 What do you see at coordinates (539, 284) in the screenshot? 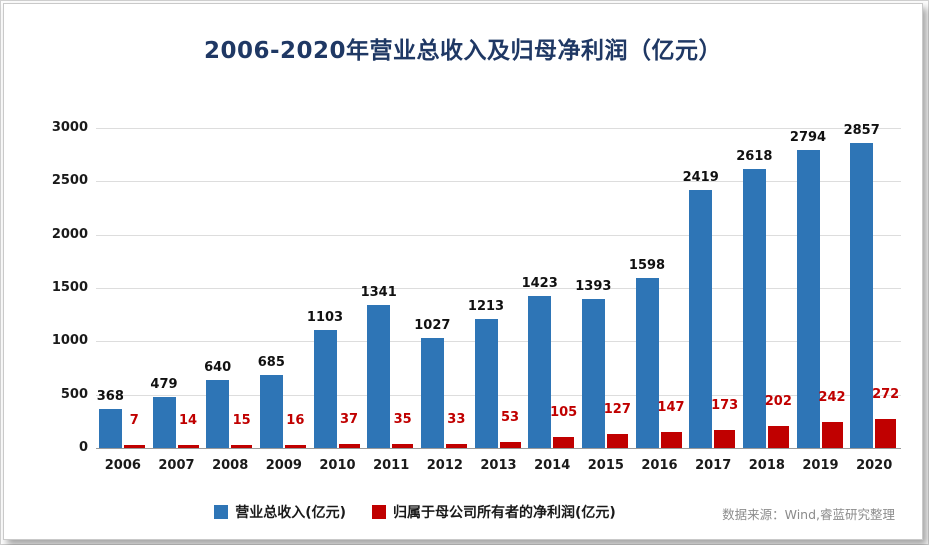
I see `bar-value-revenue: 1423` at bounding box center [539, 284].